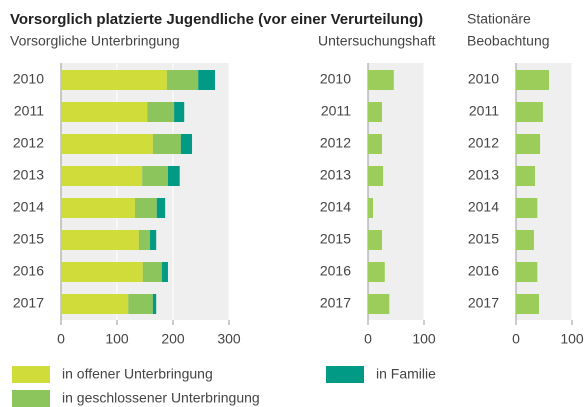 The height and width of the screenshot is (407, 586). I want to click on x-tick-label: 200, so click(173, 339).